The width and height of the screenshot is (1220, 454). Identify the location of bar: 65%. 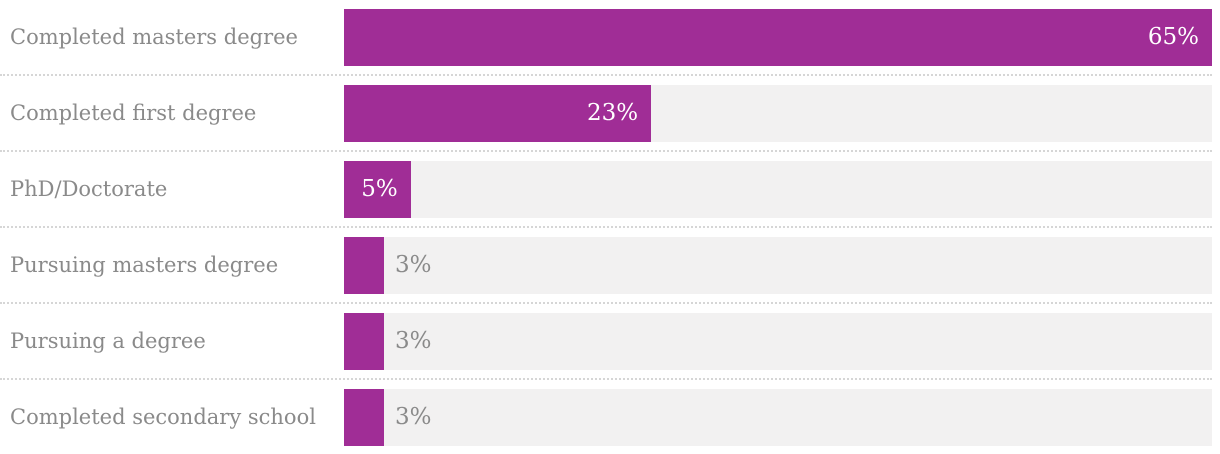
(778, 37).